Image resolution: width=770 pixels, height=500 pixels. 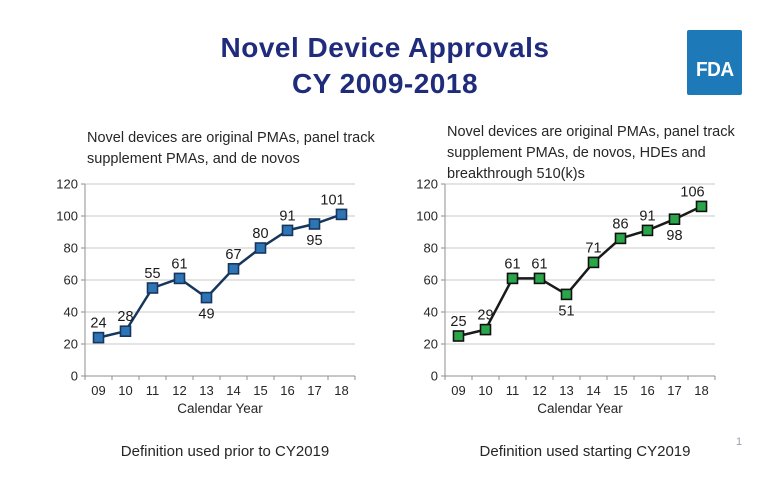 I want to click on data-point-label: 86, so click(x=620, y=224).